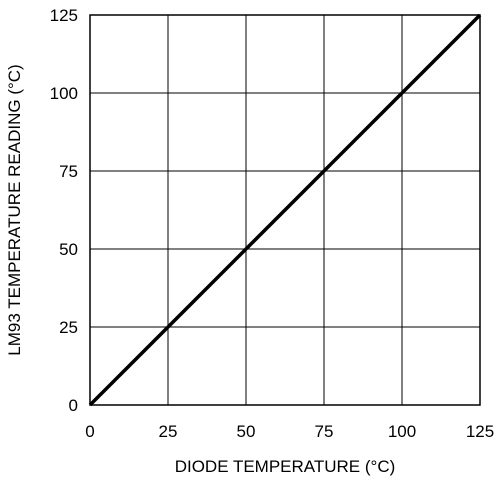 The width and height of the screenshot is (497, 480). Describe the element at coordinates (64, 93) in the screenshot. I see `y-tick-label: 100` at that location.